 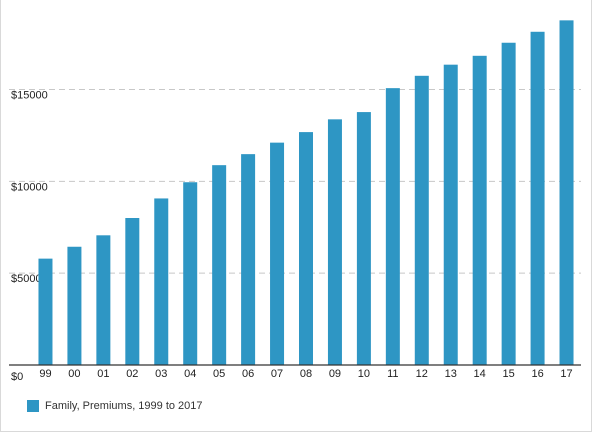 What do you see at coordinates (392, 374) in the screenshot?
I see `x-tick-label: 11` at bounding box center [392, 374].